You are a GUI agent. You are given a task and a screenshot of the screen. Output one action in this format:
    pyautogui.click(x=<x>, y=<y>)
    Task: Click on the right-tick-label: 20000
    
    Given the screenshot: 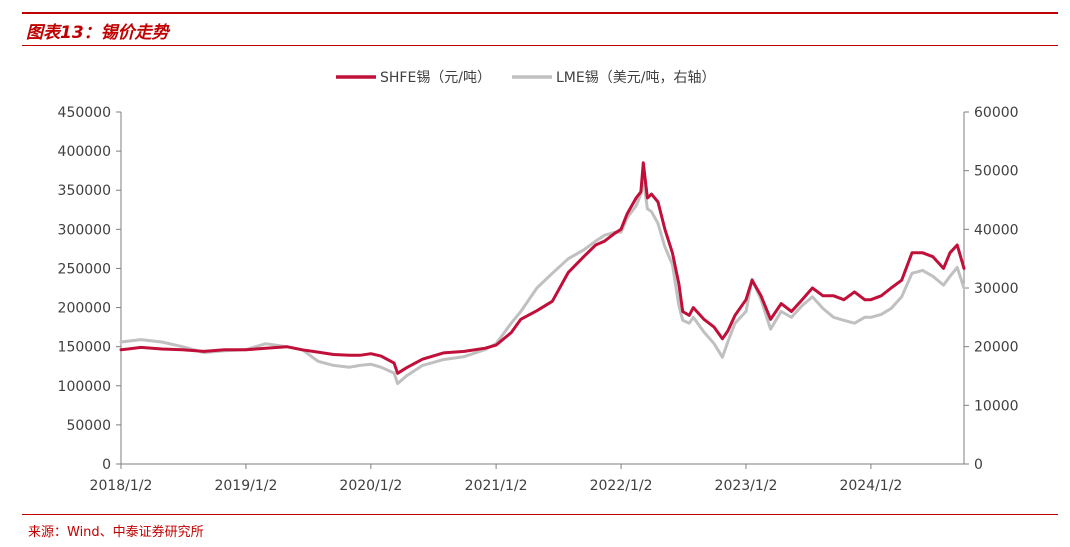 What is the action you would take?
    pyautogui.click(x=996, y=348)
    